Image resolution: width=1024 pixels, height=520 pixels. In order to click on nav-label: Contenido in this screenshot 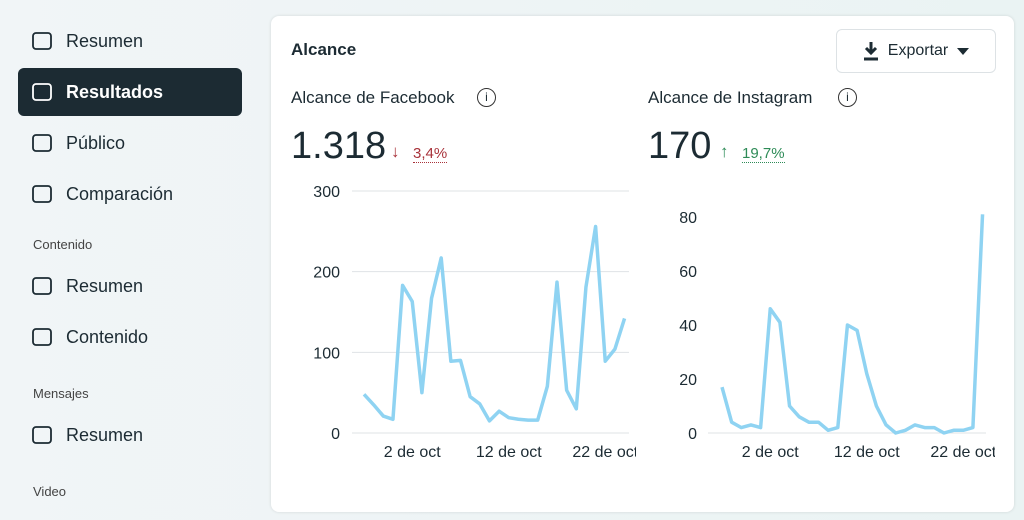, I will do `click(107, 336)`.